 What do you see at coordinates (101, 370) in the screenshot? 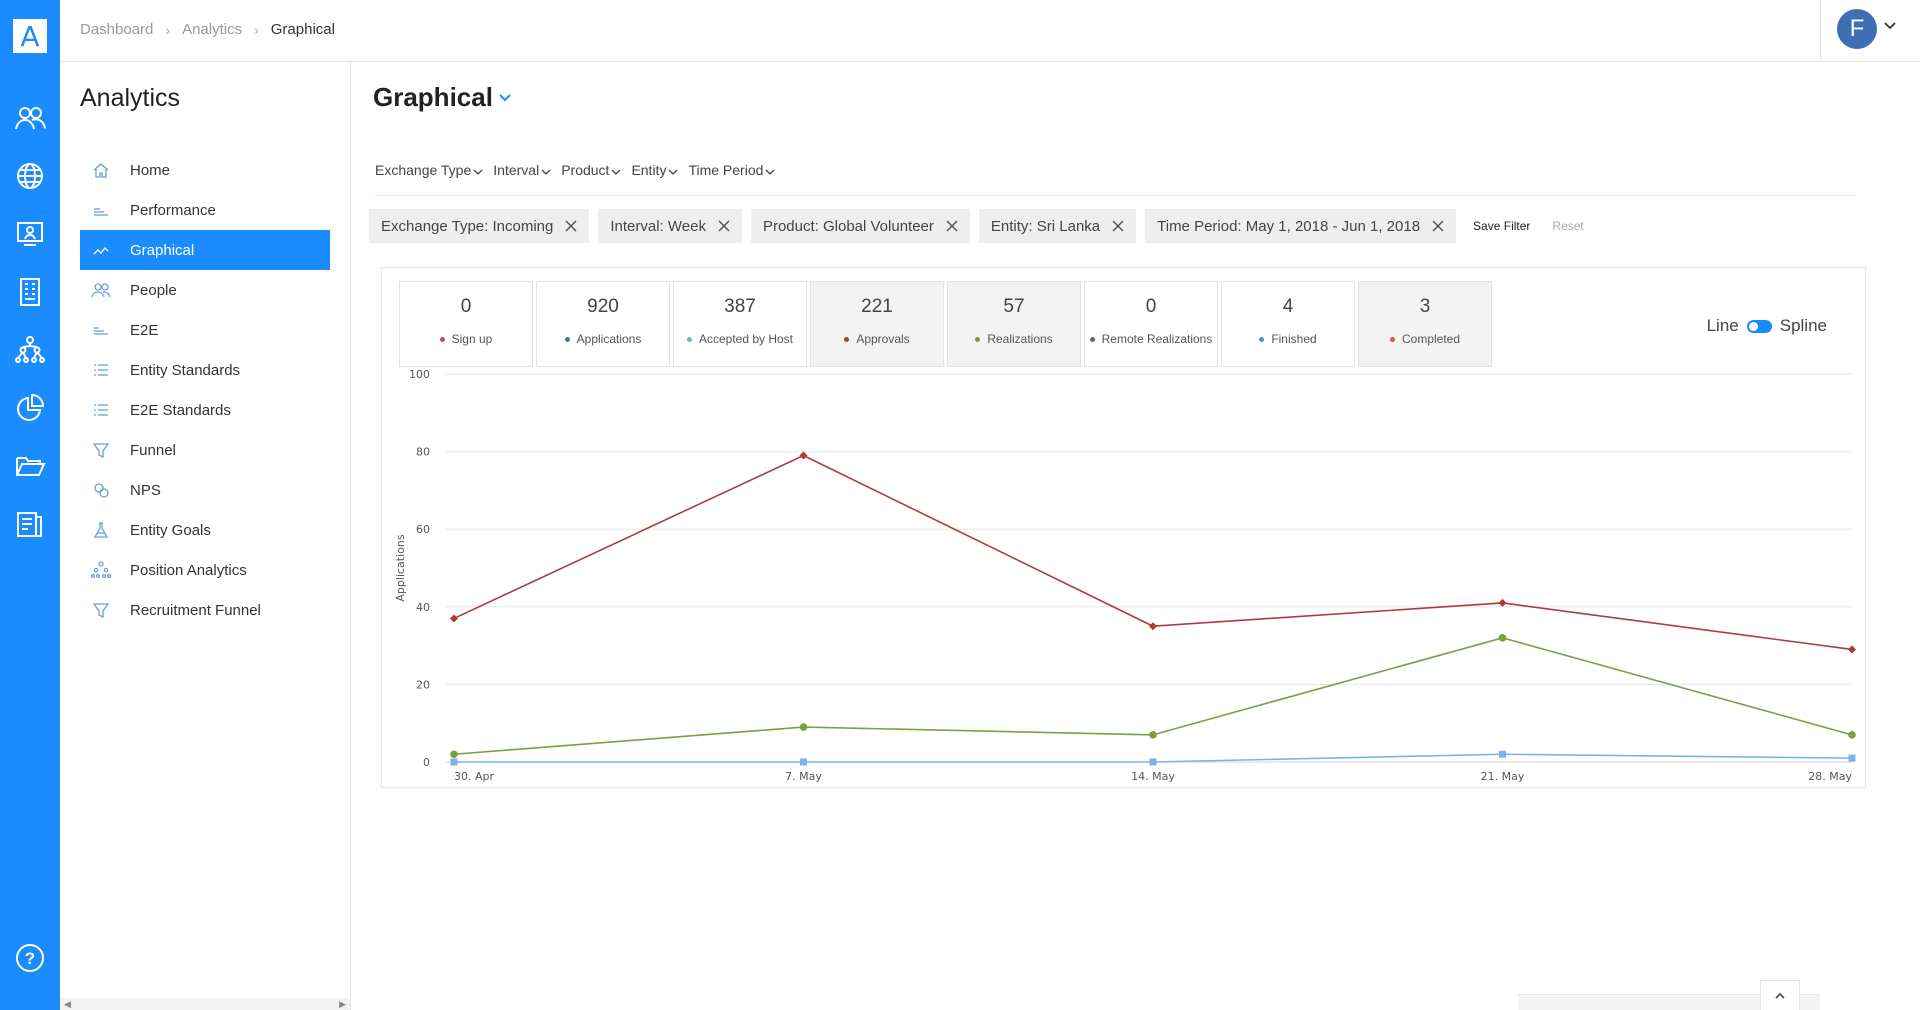
I see `list-icon` at bounding box center [101, 370].